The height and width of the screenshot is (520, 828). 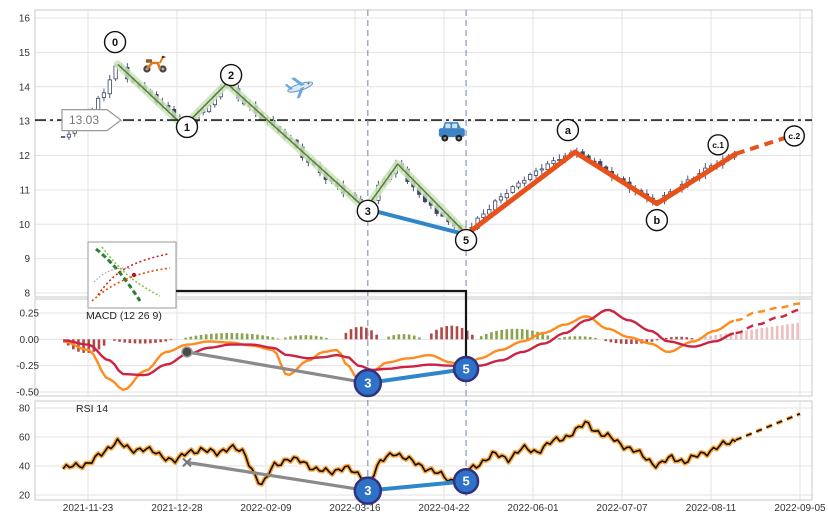 I want to click on macd-inset-thumbnail, so click(x=132, y=275).